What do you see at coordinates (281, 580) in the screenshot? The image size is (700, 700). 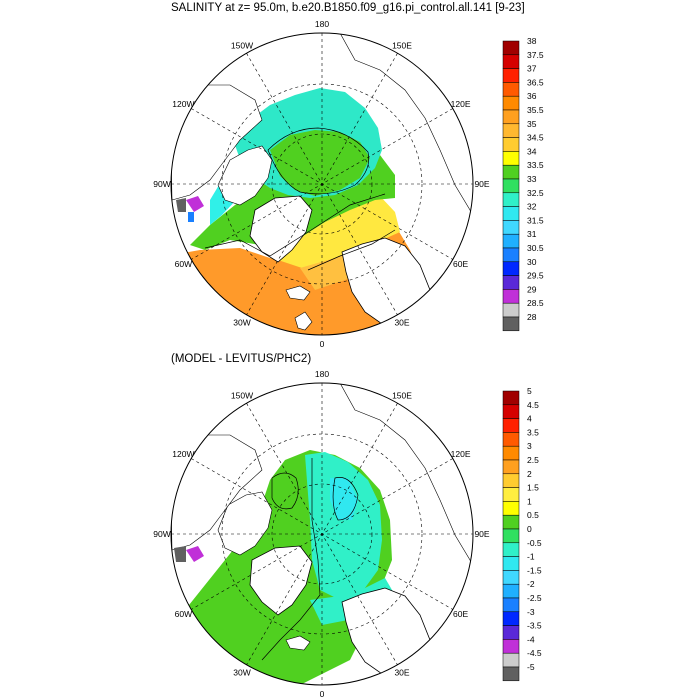 I see `panel2-greenland` at bounding box center [281, 580].